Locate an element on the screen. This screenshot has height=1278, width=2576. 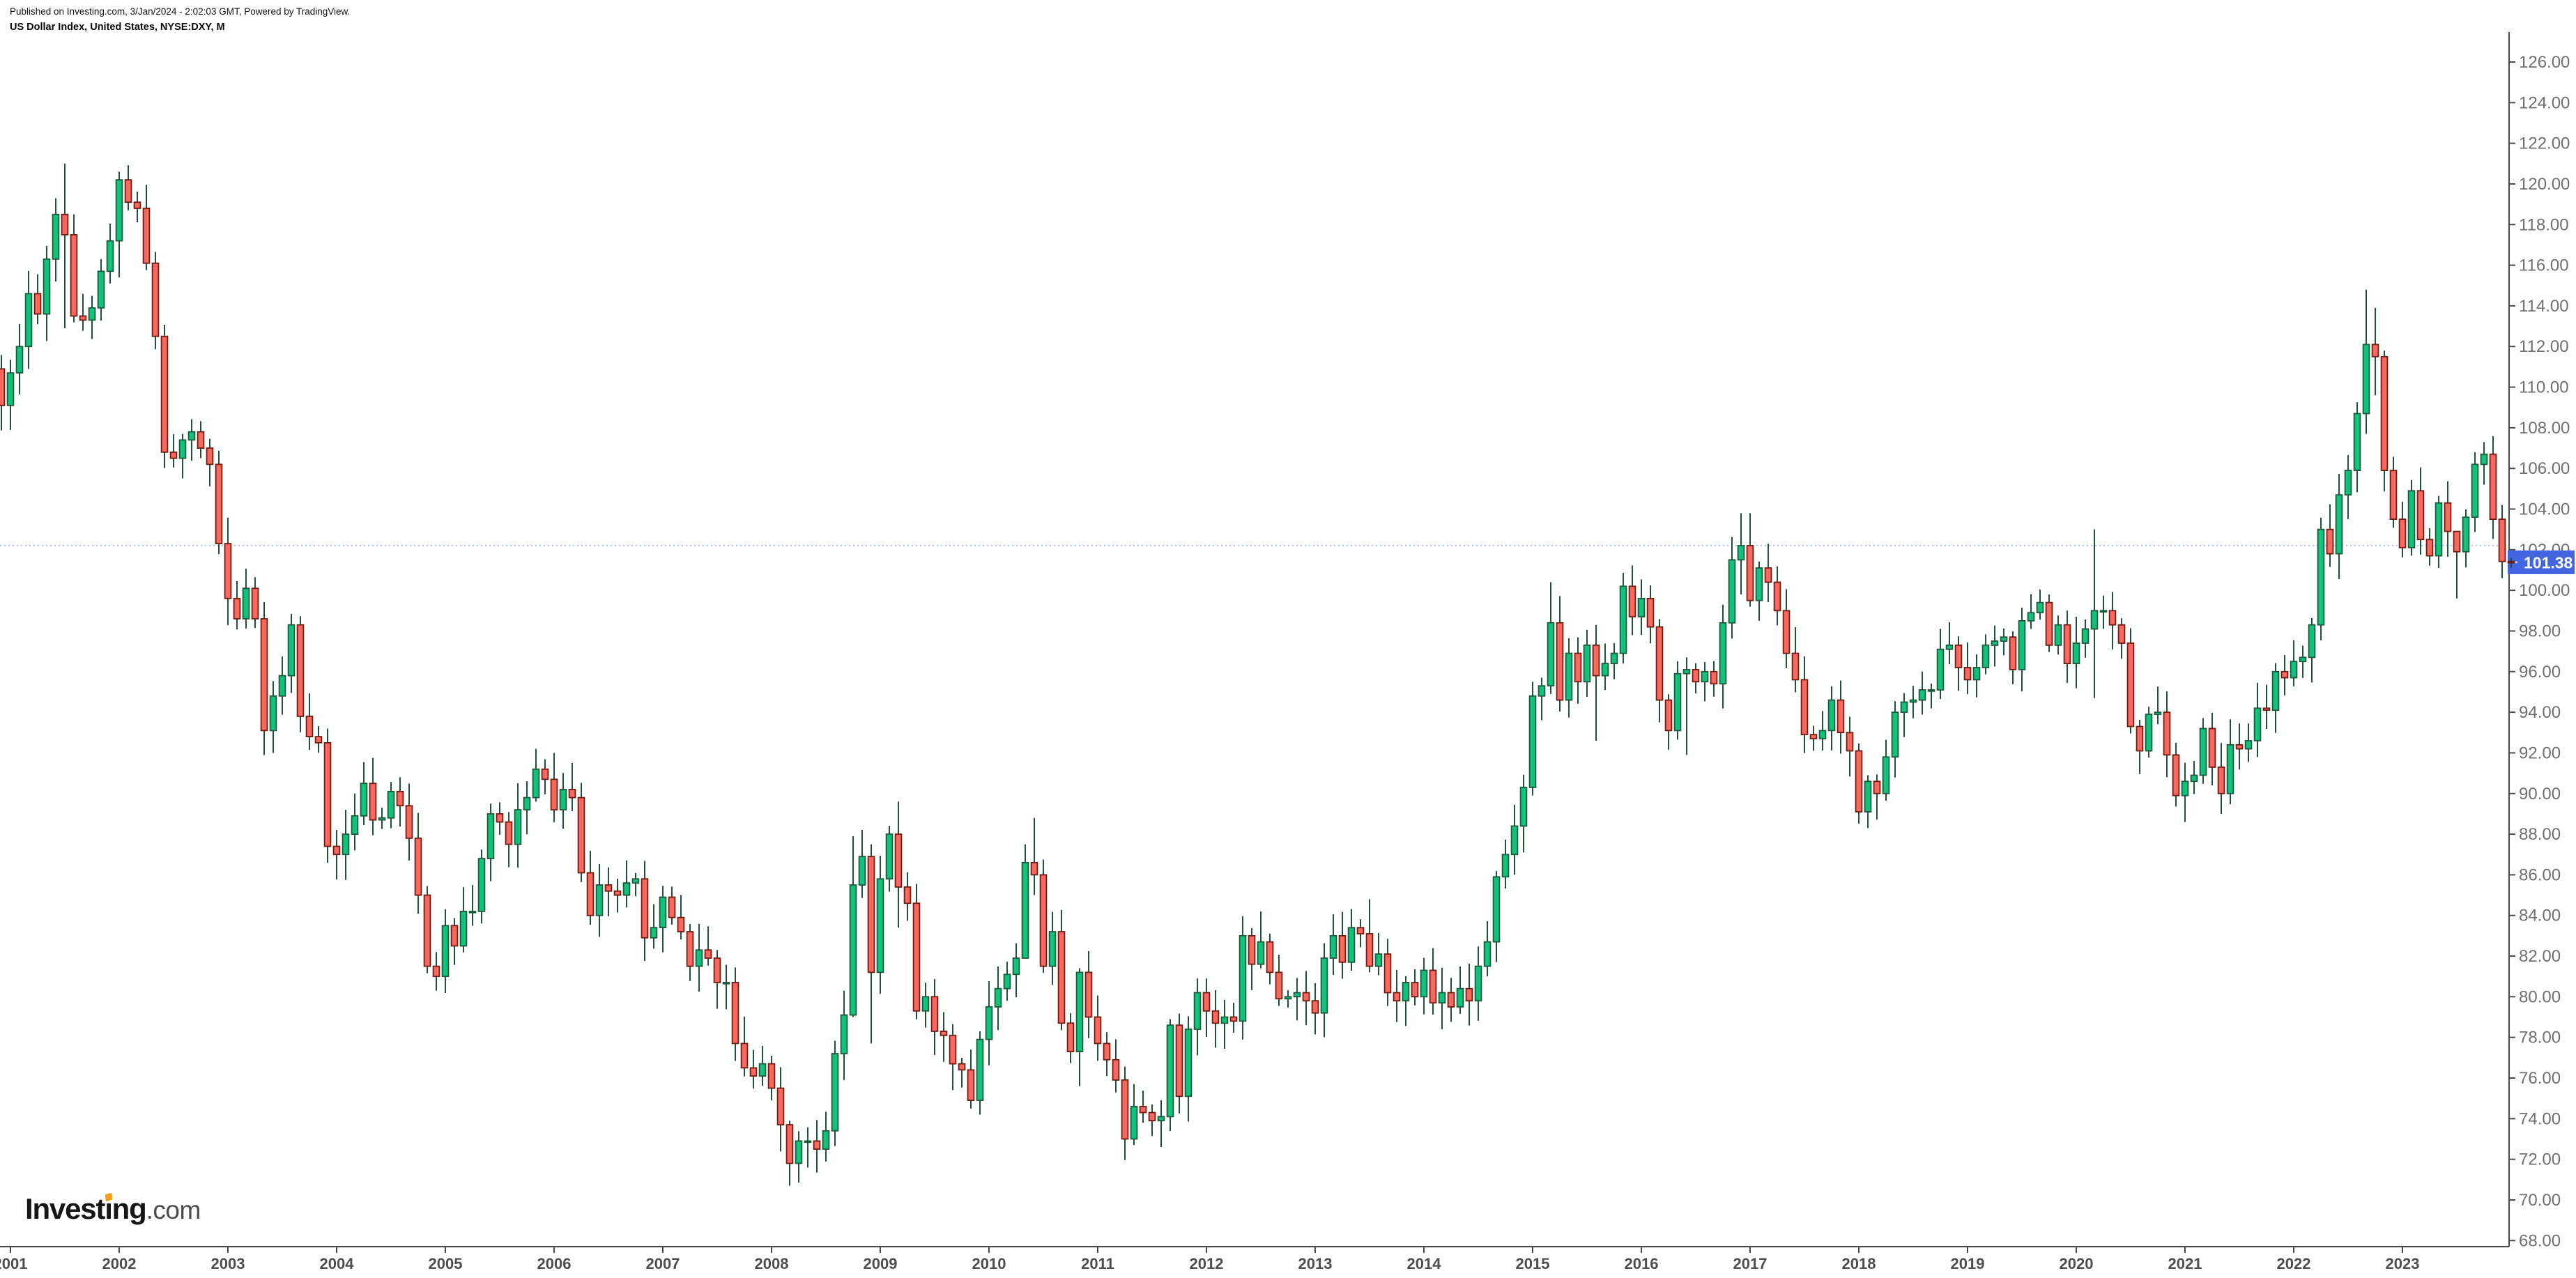
price-tick-label: 86.00 is located at coordinates (2540, 875).